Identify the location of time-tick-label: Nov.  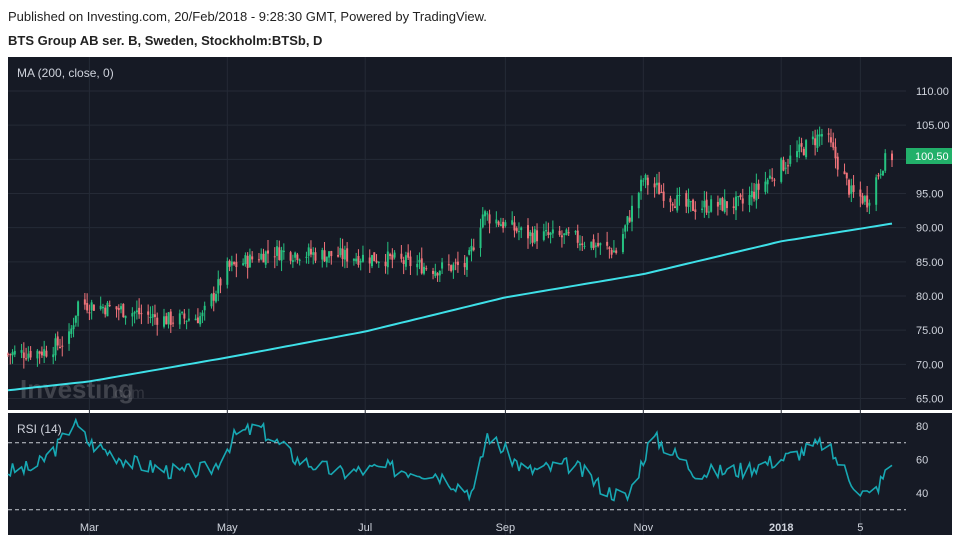
(644, 528).